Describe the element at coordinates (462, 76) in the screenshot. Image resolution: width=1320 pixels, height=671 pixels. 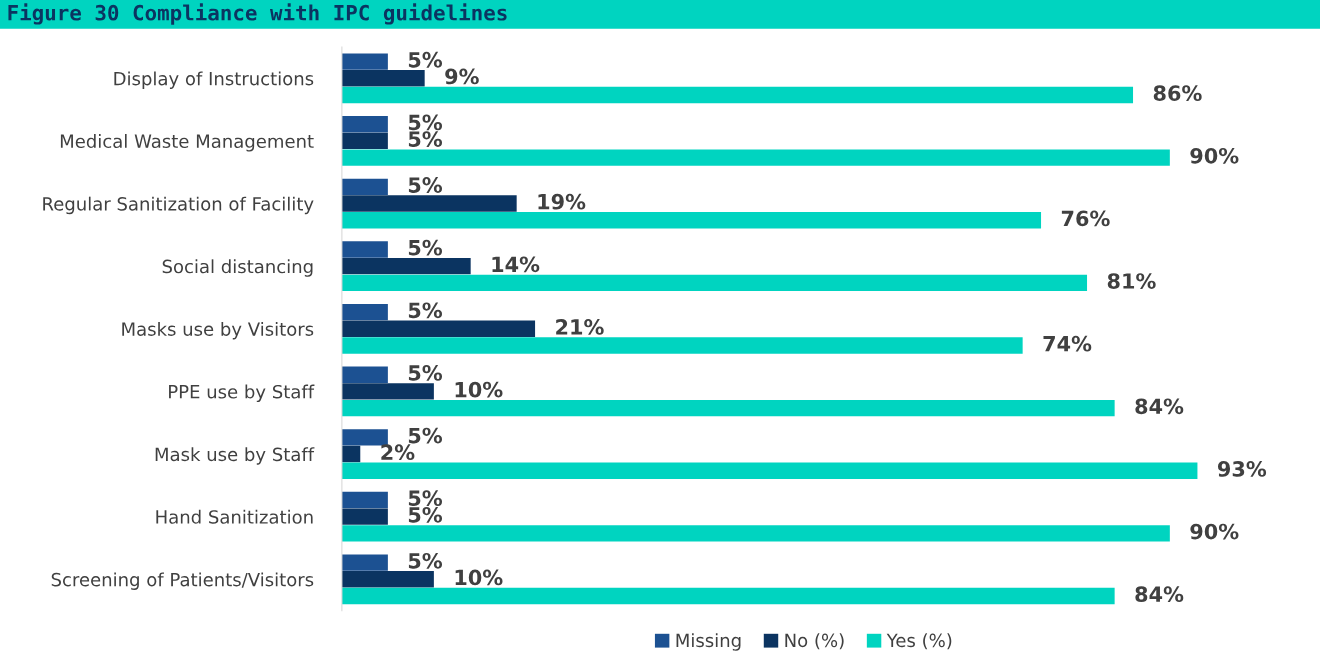
I see `data-label: 9%` at that location.